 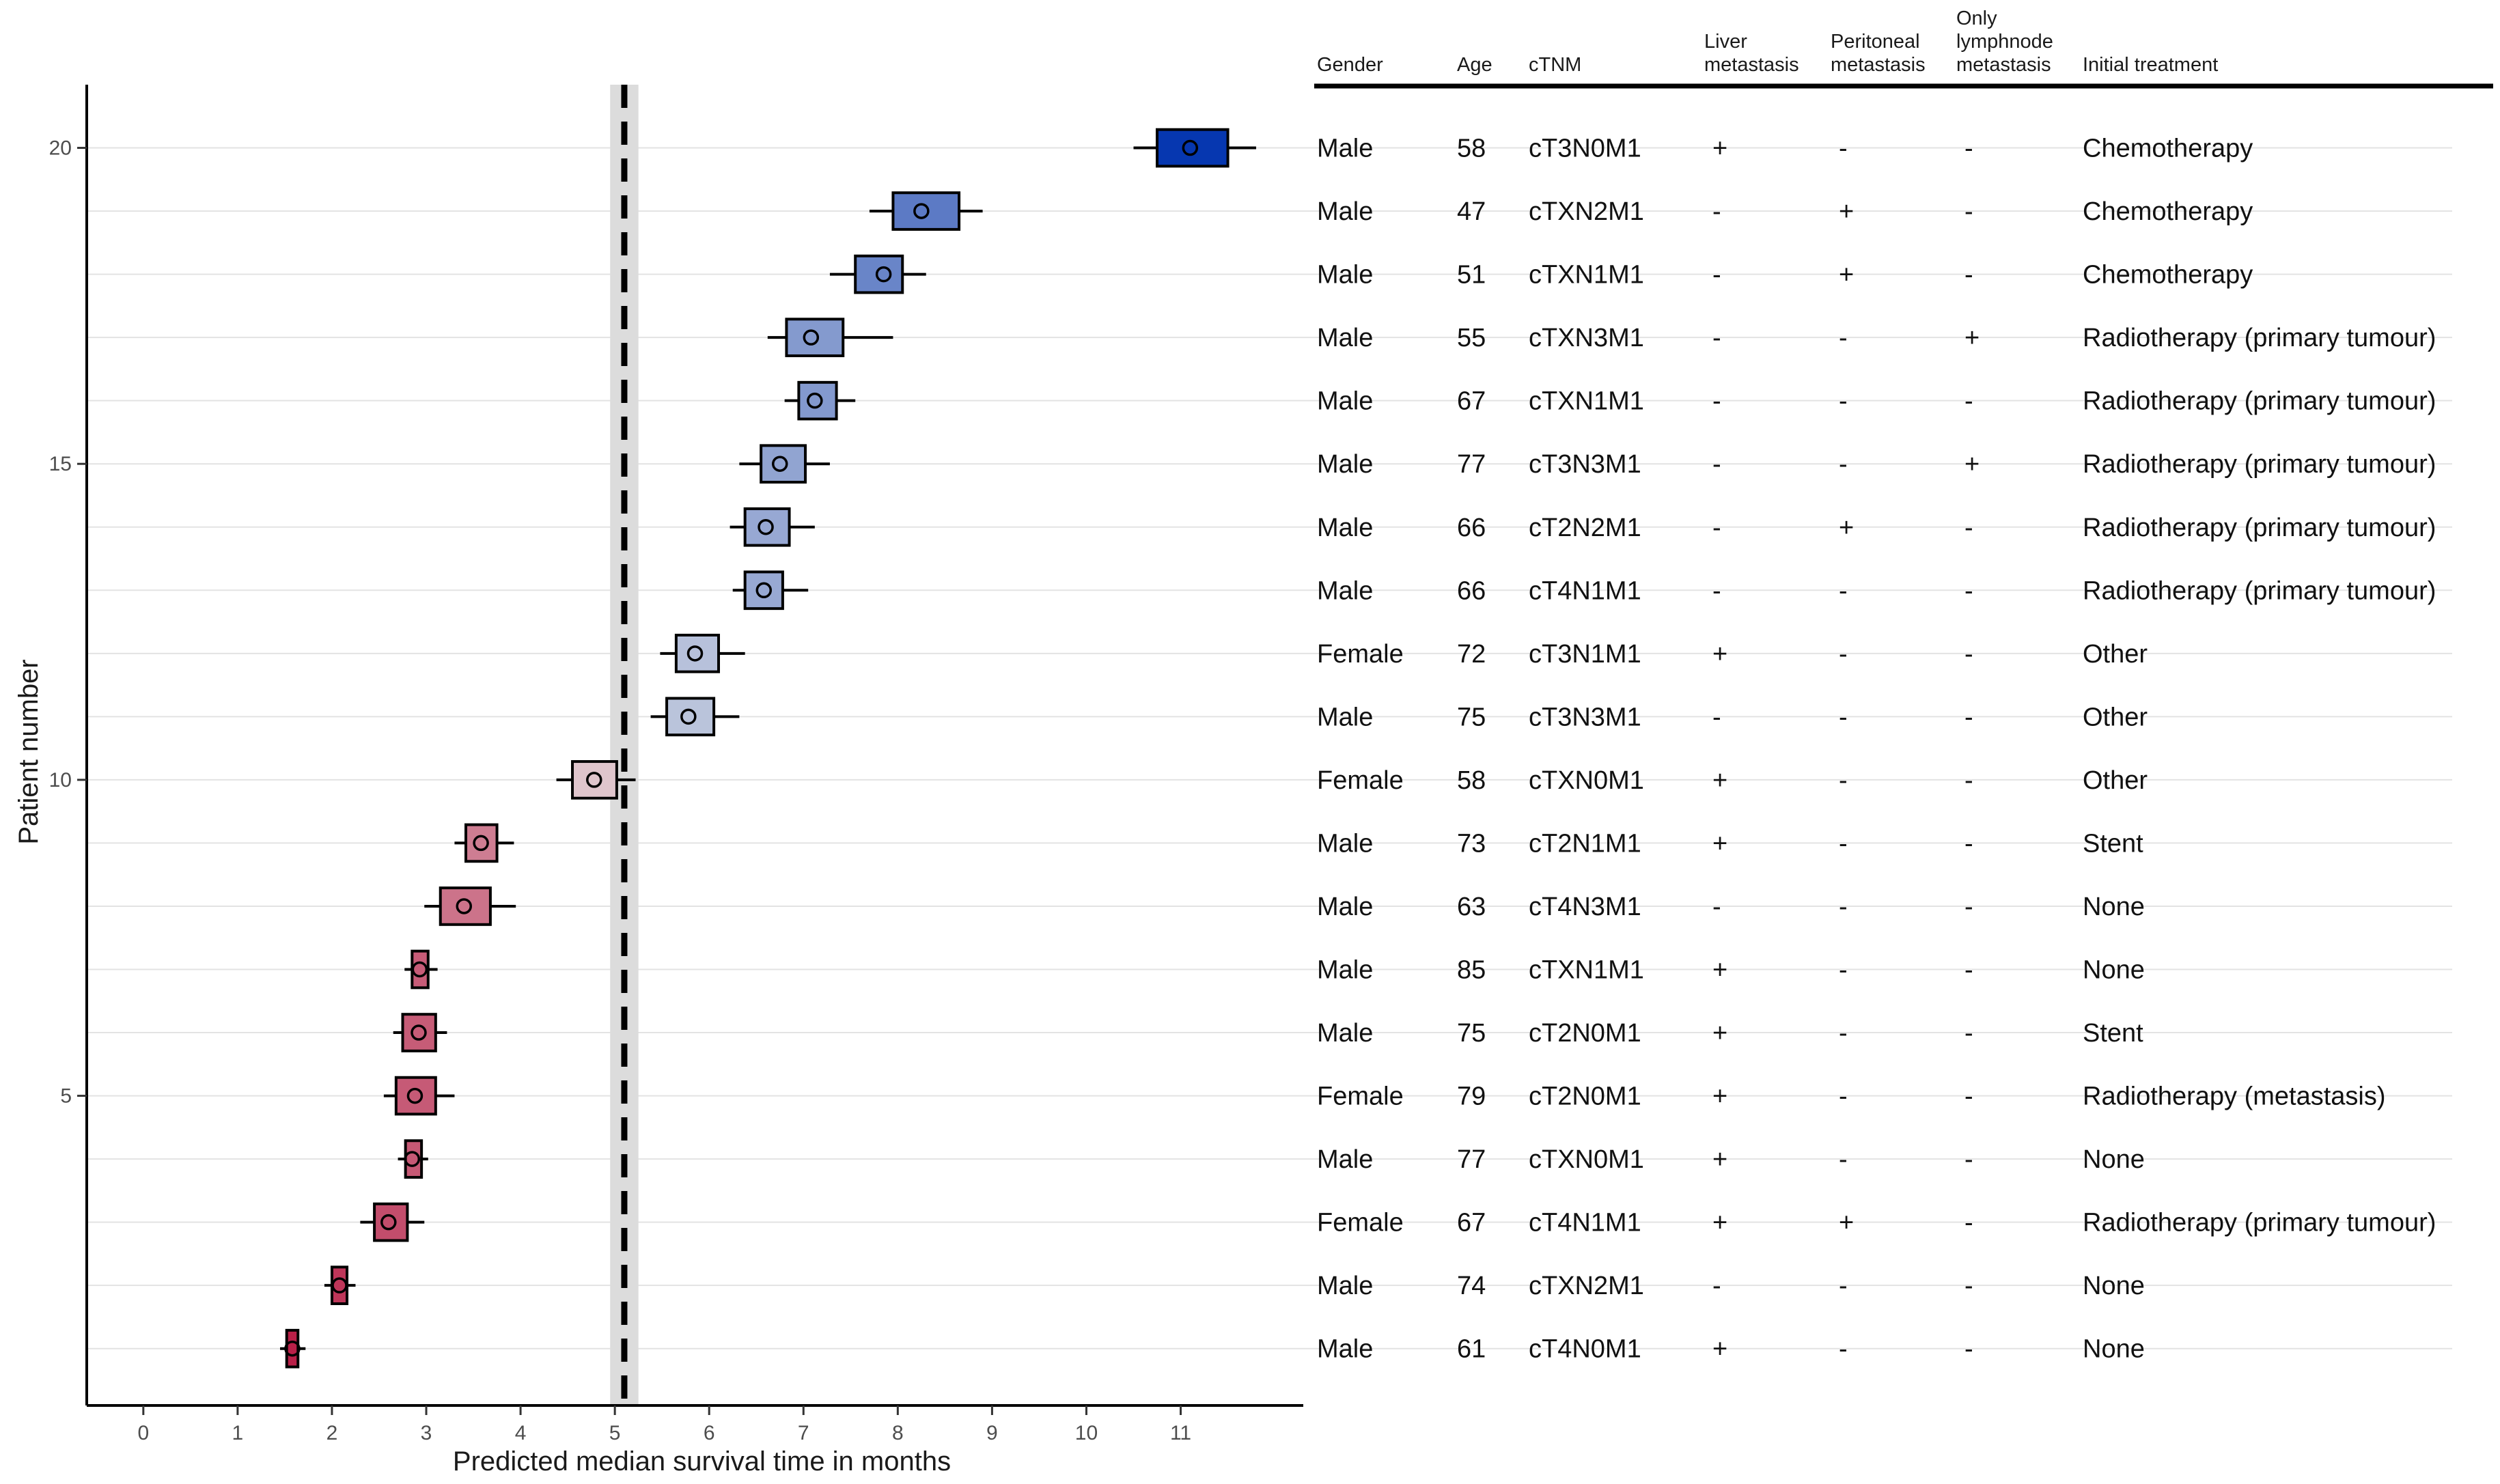 I want to click on table-cell: Chemotherapy, so click(x=2168, y=211).